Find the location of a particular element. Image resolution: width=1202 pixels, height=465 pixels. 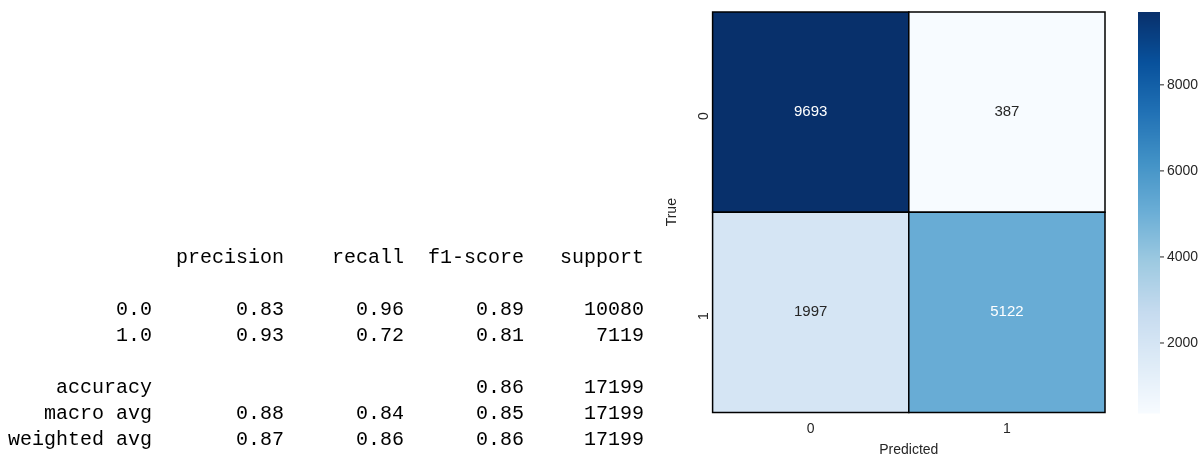

color-bar-label: 2000 is located at coordinates (1183, 341).